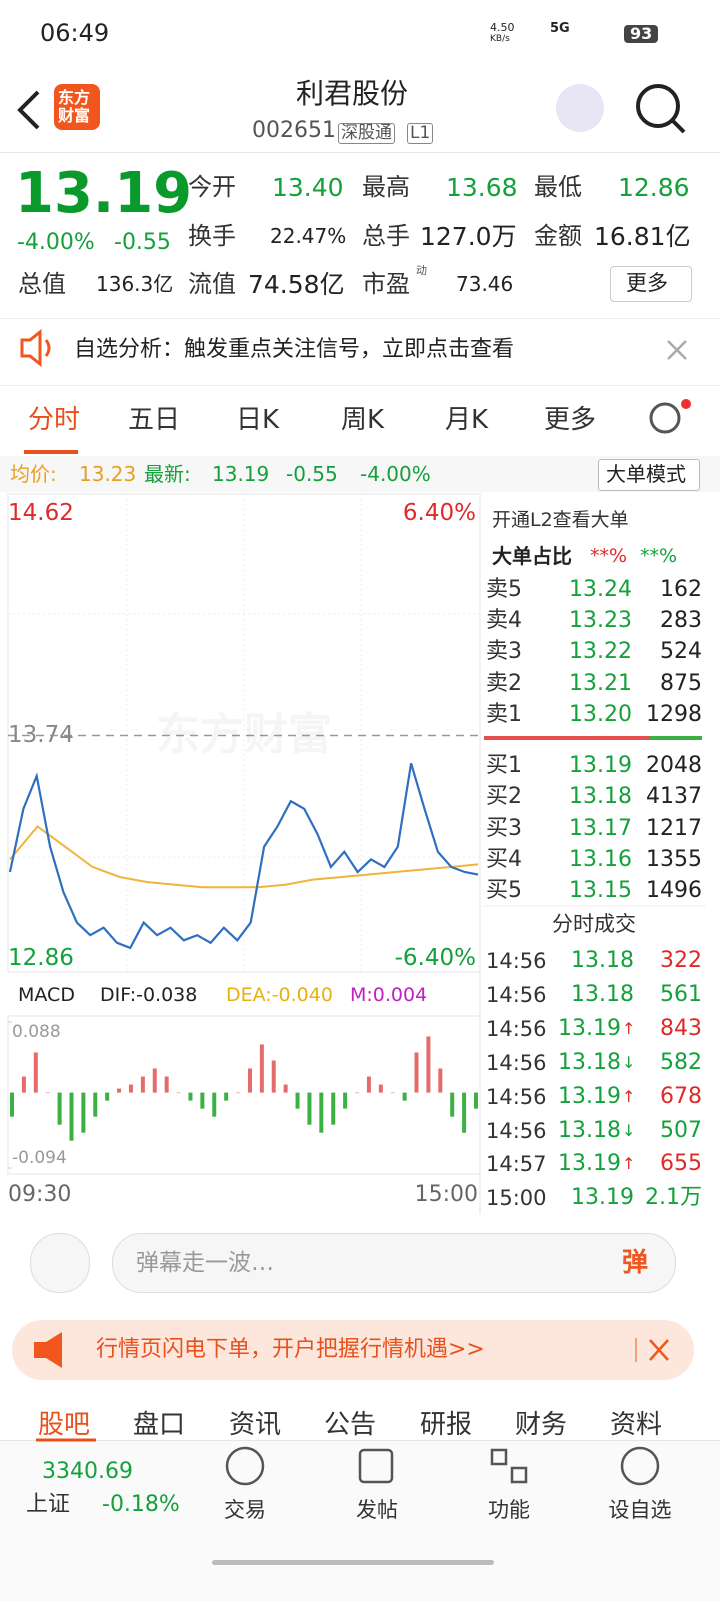 This screenshot has width=720, height=1601. I want to click on trade-arrow: ↓, so click(629, 1062).